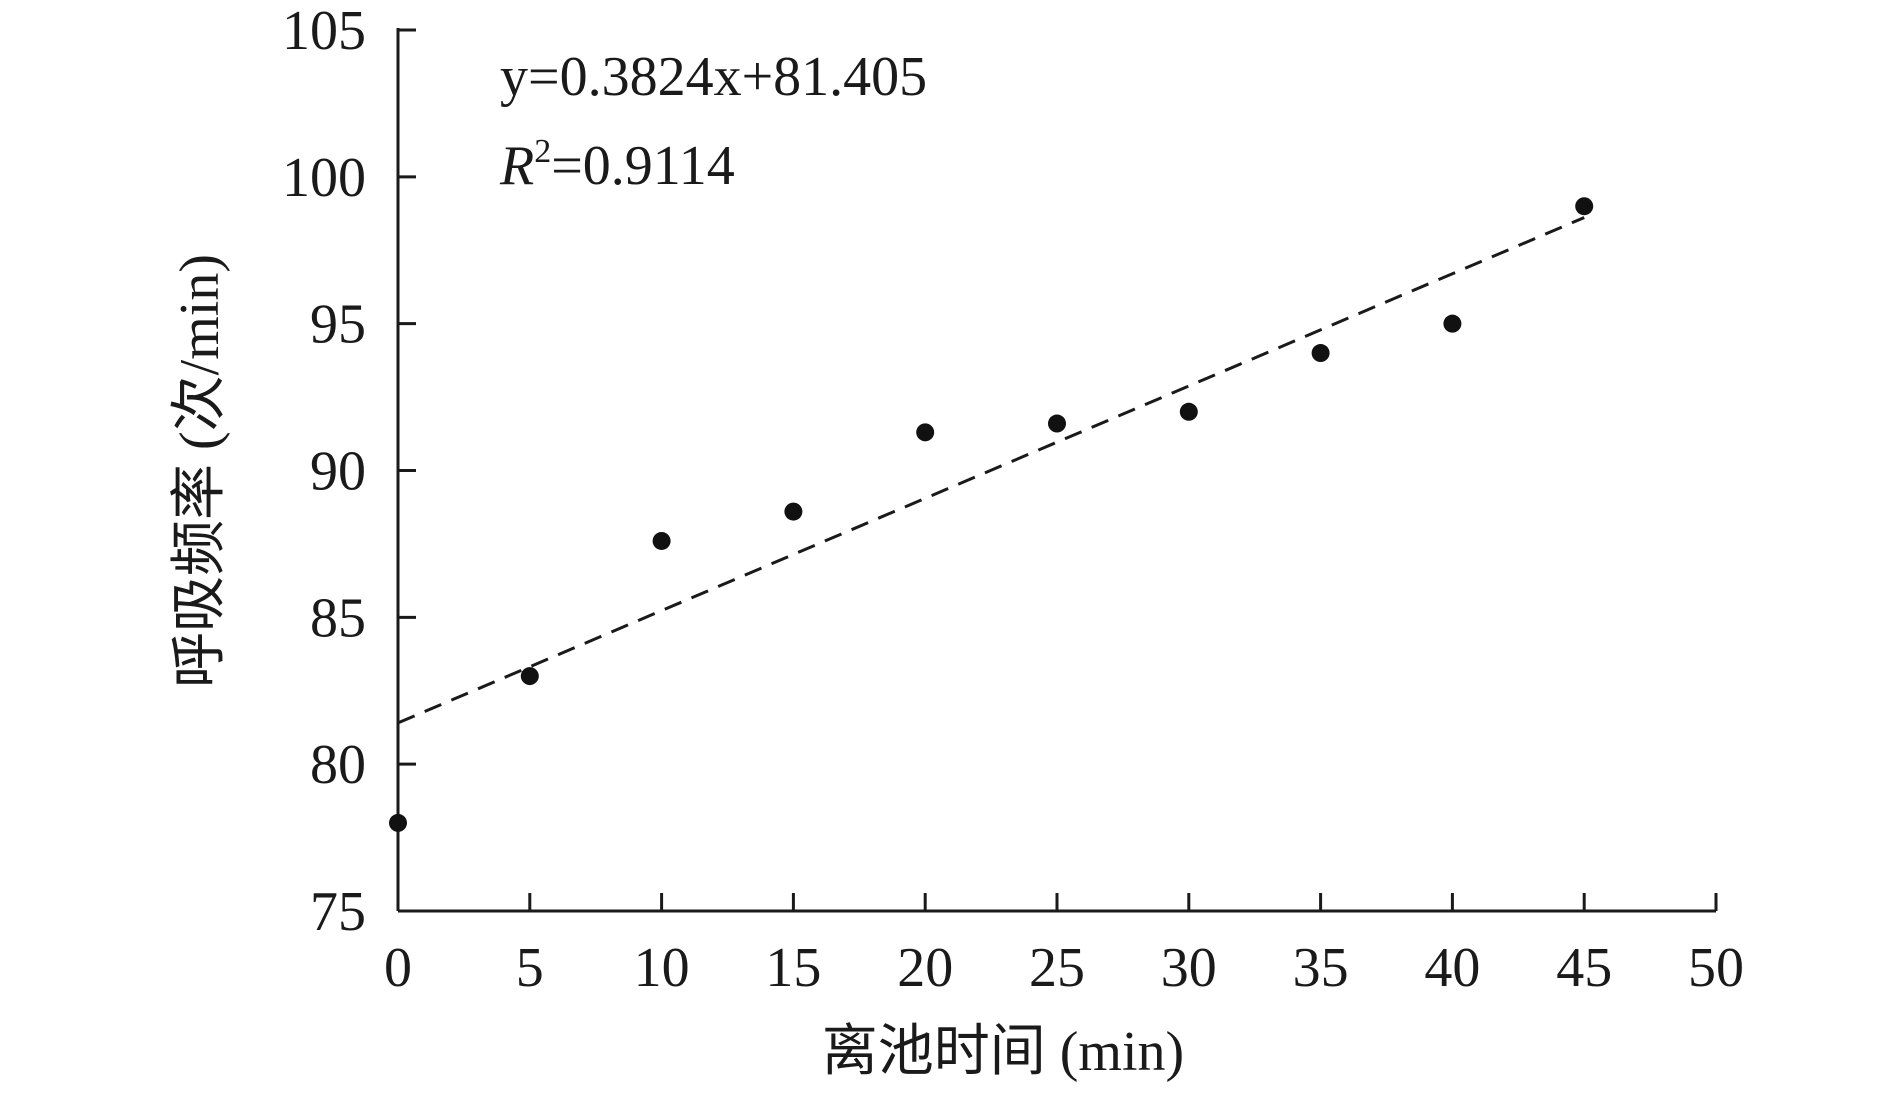 The height and width of the screenshot is (1093, 1890). I want to click on r-squared-symbol: R, so click(516, 166).